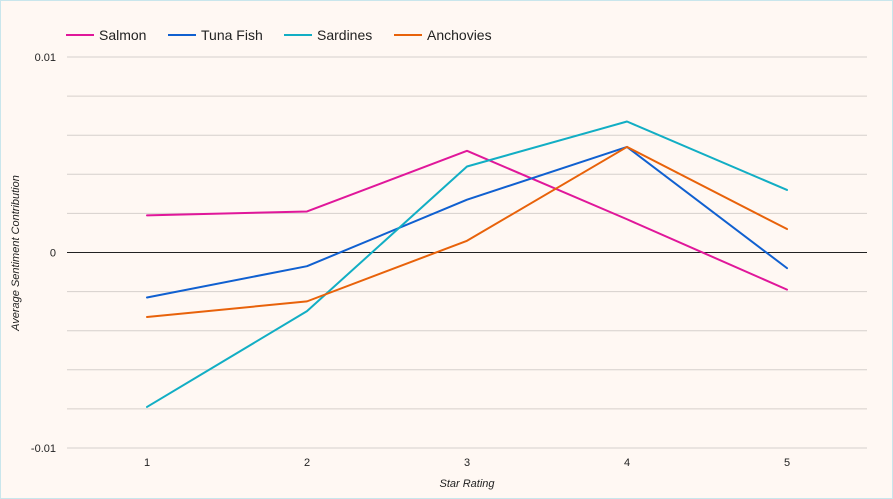  Describe the element at coordinates (122, 35) in the screenshot. I see `legend-label: Salmon` at that location.